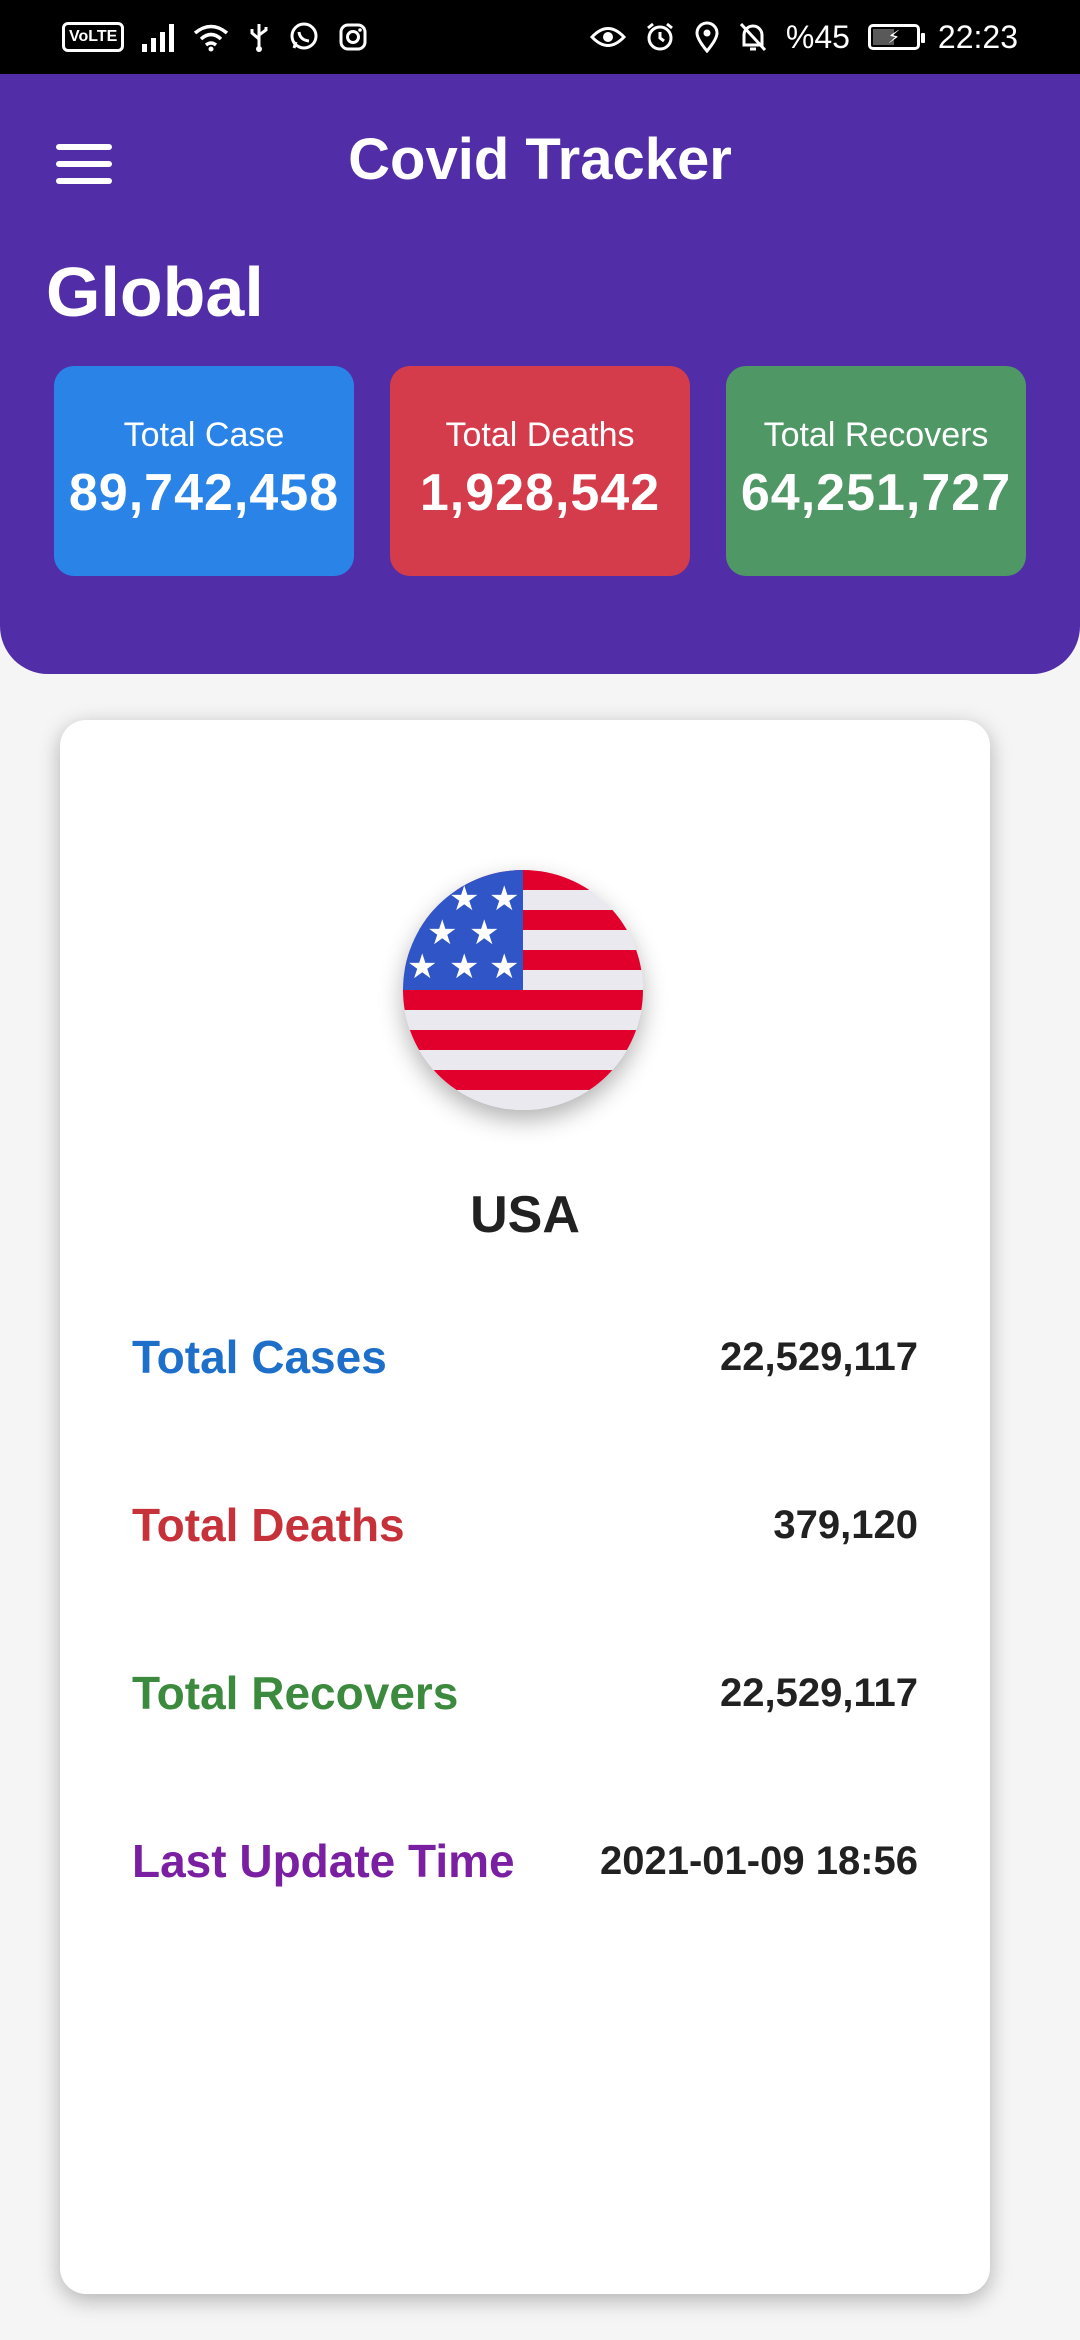 The image size is (1080, 2340). I want to click on eye-icon, so click(607, 37).